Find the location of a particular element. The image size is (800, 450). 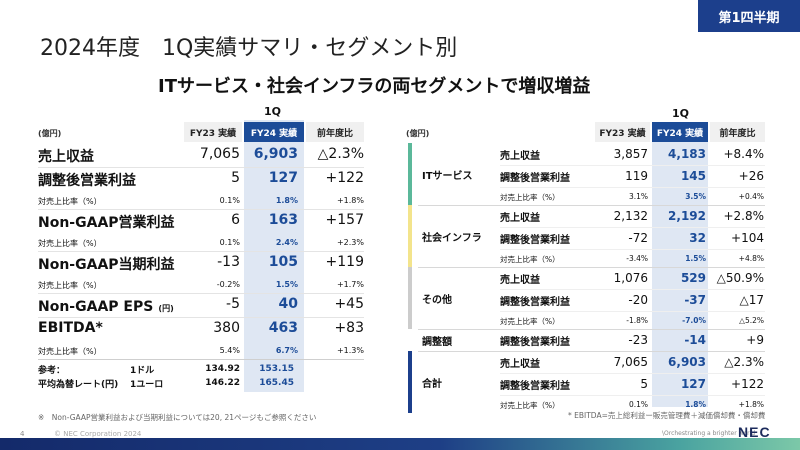

row-label: Non-GAAP当期利益 is located at coordinates (106, 265).